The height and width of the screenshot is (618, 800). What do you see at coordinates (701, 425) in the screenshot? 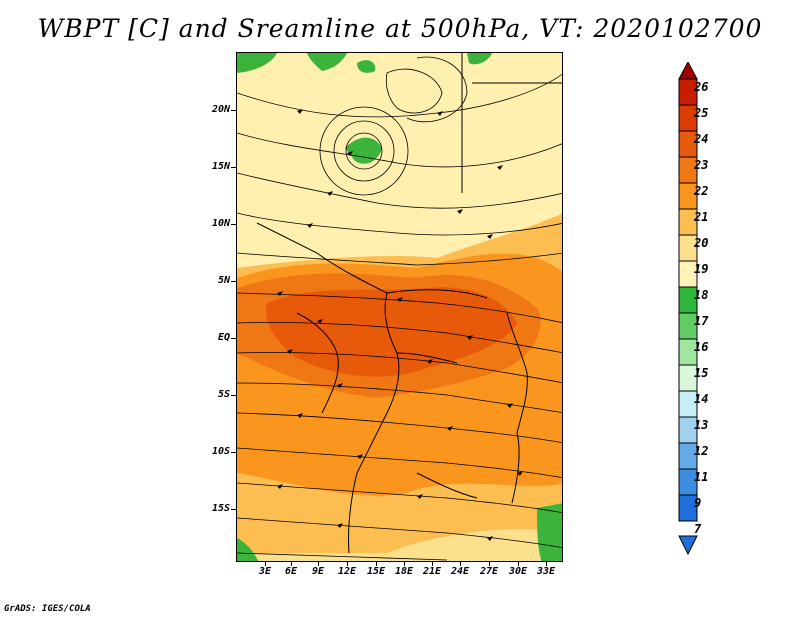
I see `colorbar-label: 13` at bounding box center [701, 425].